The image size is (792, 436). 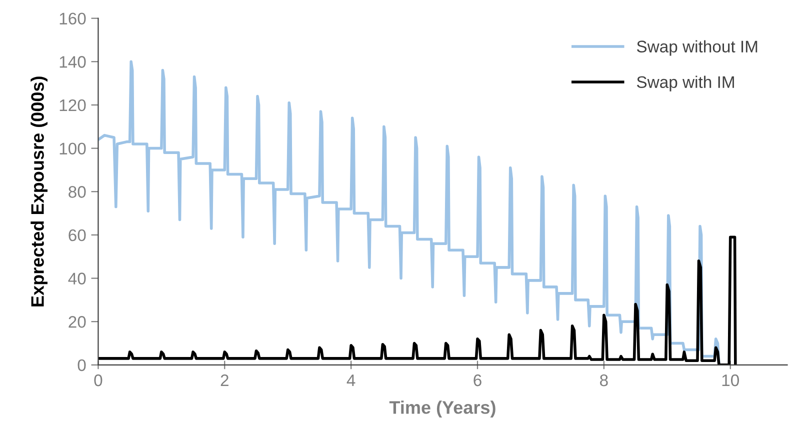 I want to click on x-tick-label: 4, so click(x=351, y=380).